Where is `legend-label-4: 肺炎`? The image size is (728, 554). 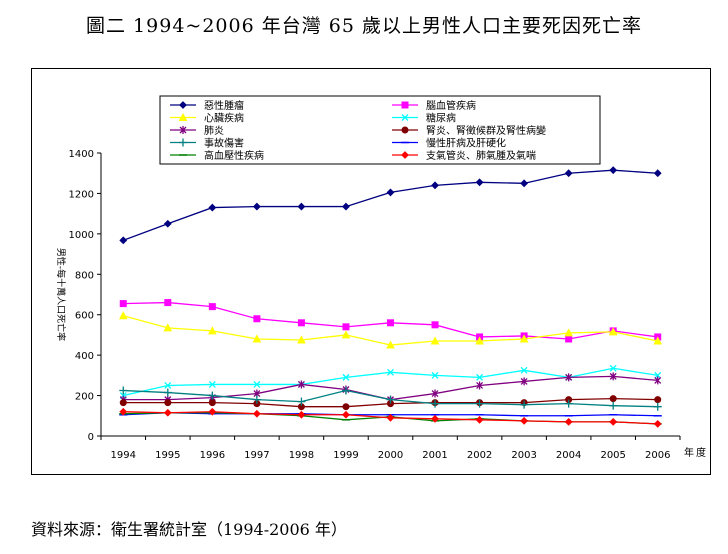
legend-label-4: 肺炎 is located at coordinates (214, 131).